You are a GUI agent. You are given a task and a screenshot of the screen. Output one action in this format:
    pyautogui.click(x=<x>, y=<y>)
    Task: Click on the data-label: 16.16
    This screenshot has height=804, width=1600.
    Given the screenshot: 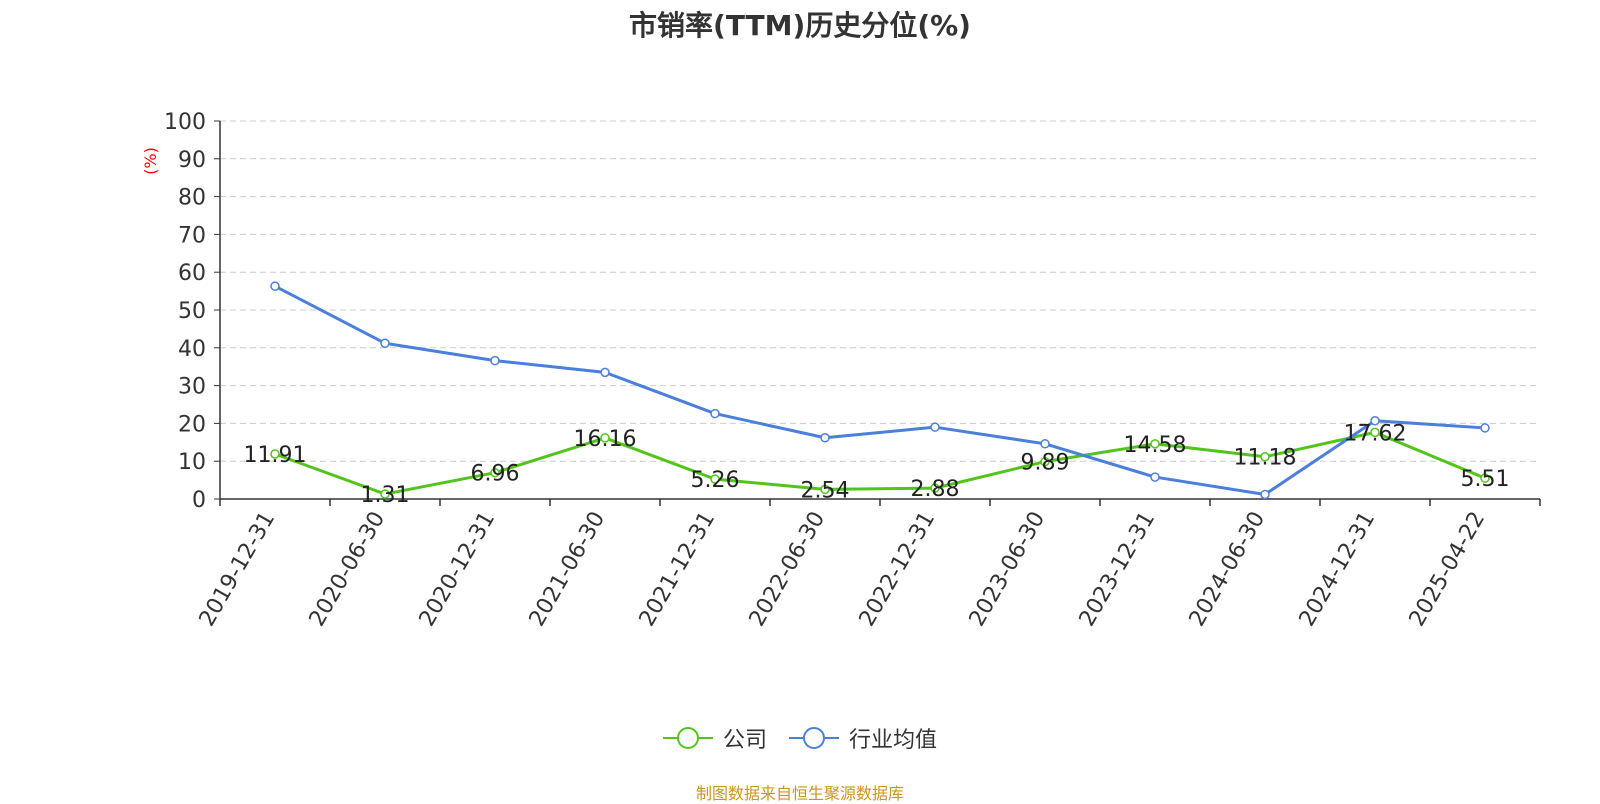 What is the action you would take?
    pyautogui.click(x=605, y=439)
    